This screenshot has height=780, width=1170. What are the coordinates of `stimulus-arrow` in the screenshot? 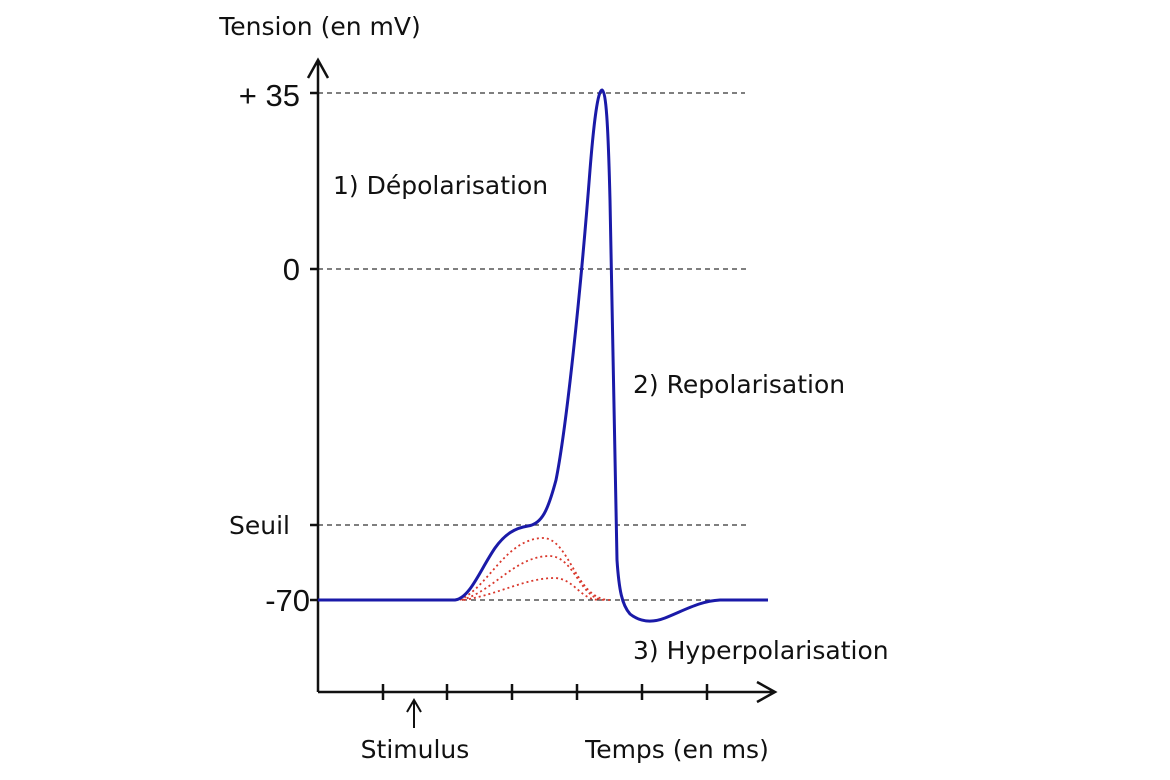 It's located at (414, 713).